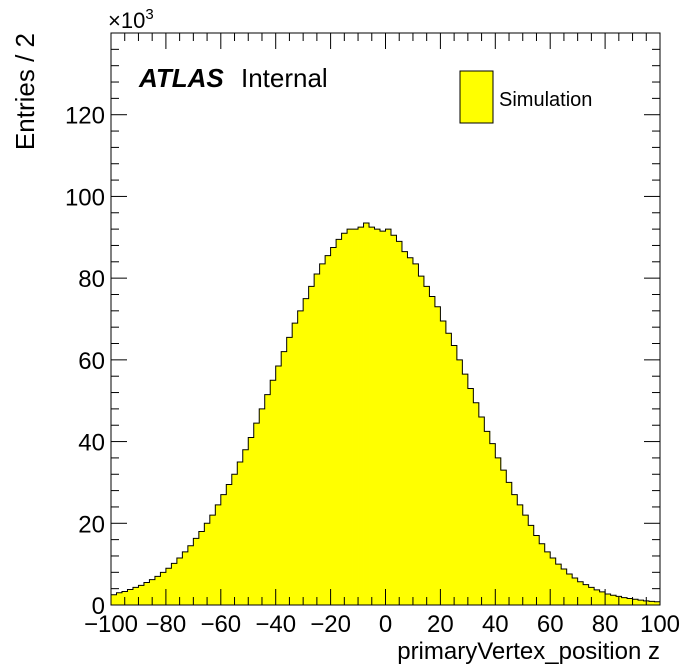 This screenshot has width=696, height=672. Describe the element at coordinates (85, 116) in the screenshot. I see `y-tick-label: 120` at that location.